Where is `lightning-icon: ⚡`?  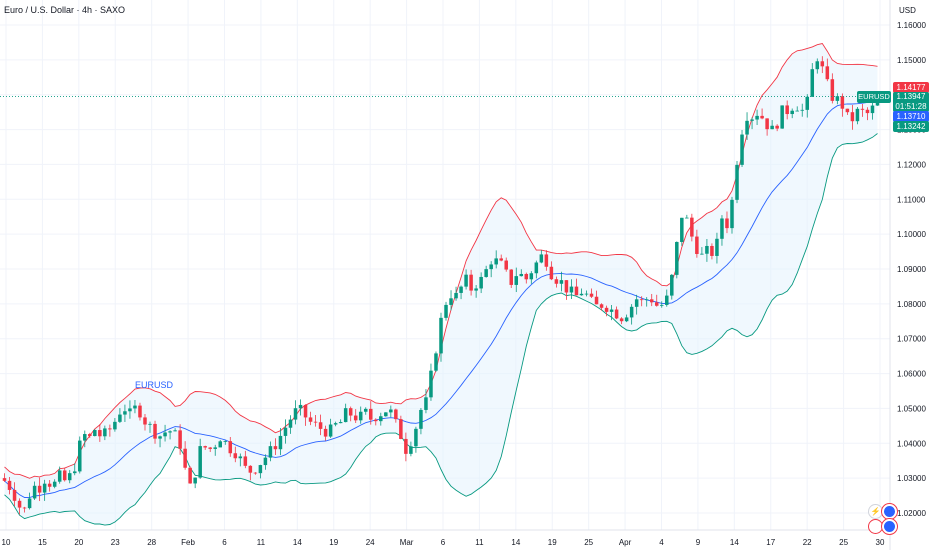 lightning-icon: ⚡ is located at coordinates (875, 511).